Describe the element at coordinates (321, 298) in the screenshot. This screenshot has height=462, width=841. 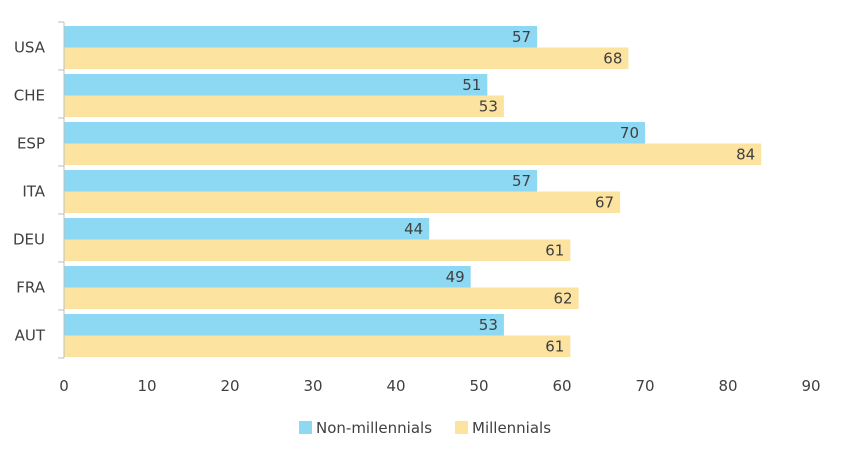
I see `bar-millennials-fra` at that location.